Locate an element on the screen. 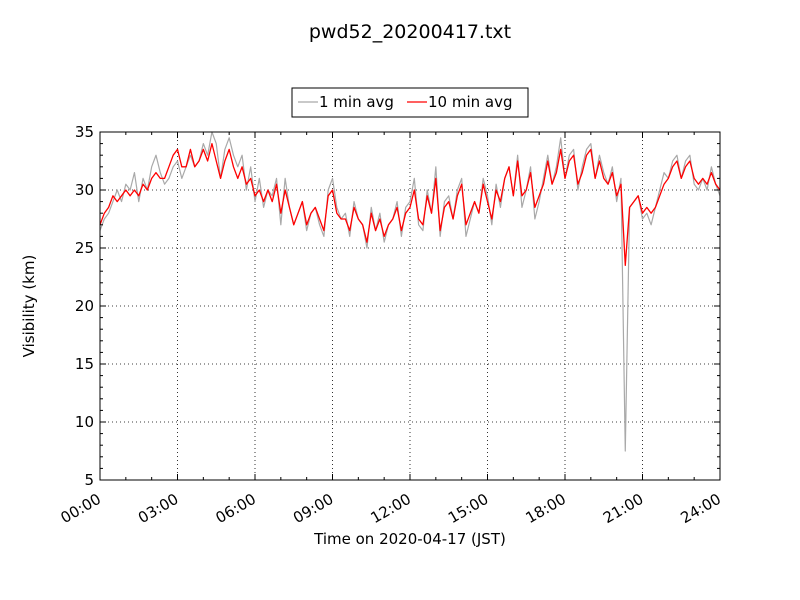 The width and height of the screenshot is (800, 600). x-tick-label: 21:00 is located at coordinates (623, 508).